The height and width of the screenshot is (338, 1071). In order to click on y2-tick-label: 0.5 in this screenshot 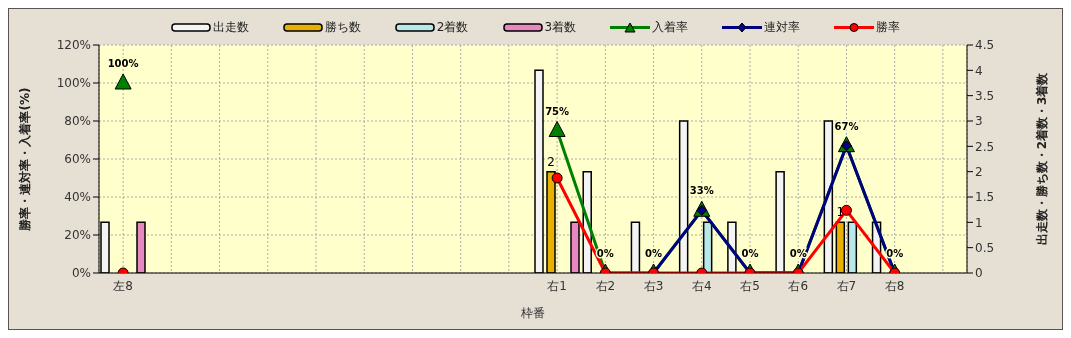, I will do `click(985, 247)`.